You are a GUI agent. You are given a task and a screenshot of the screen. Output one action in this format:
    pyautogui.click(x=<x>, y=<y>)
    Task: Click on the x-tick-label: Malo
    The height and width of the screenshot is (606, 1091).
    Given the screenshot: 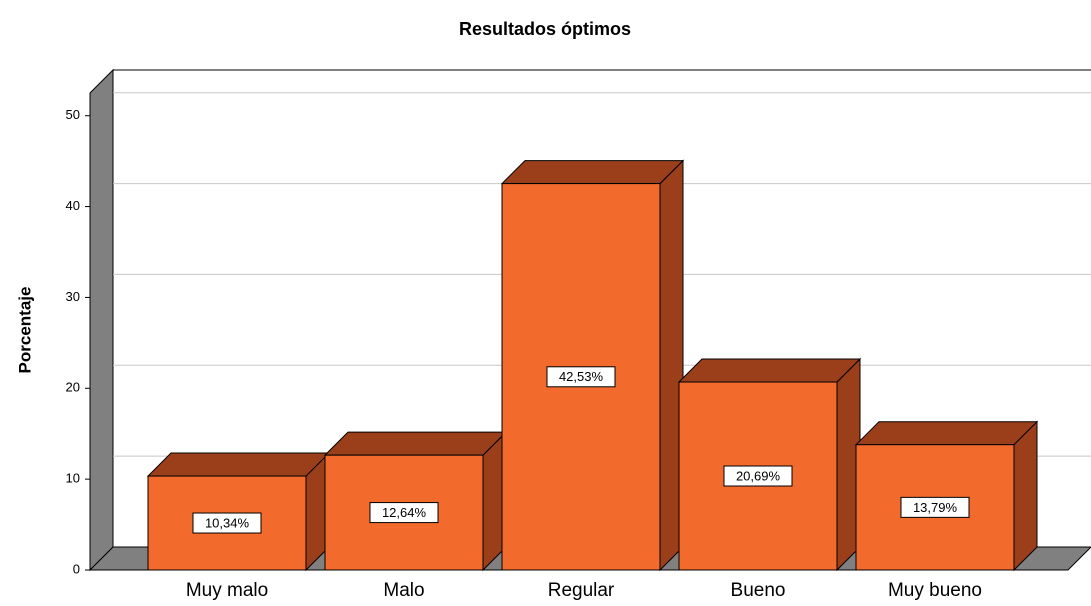 What is the action you would take?
    pyautogui.click(x=403, y=590)
    